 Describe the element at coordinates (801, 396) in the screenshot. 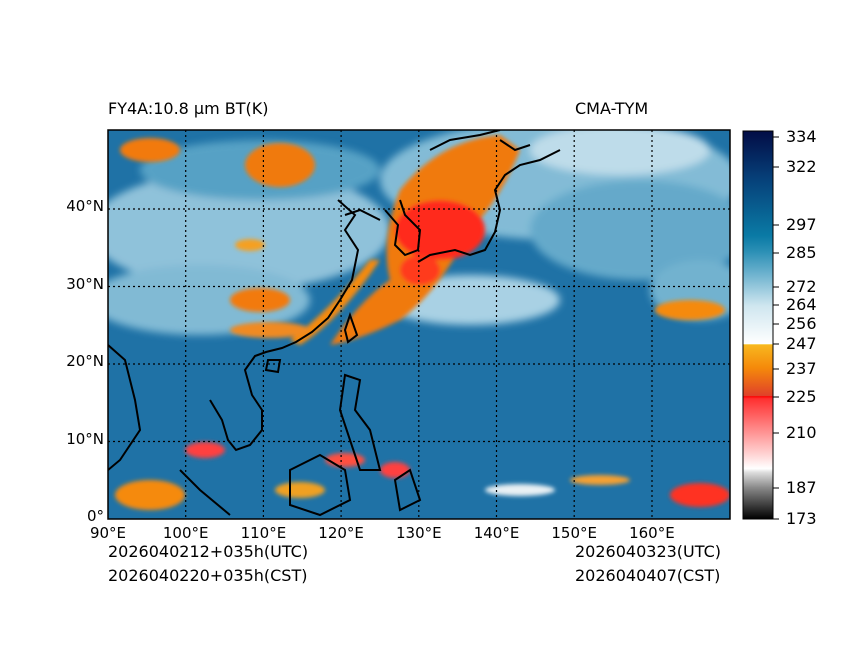

I see `colorbar-tick-label: 225` at that location.